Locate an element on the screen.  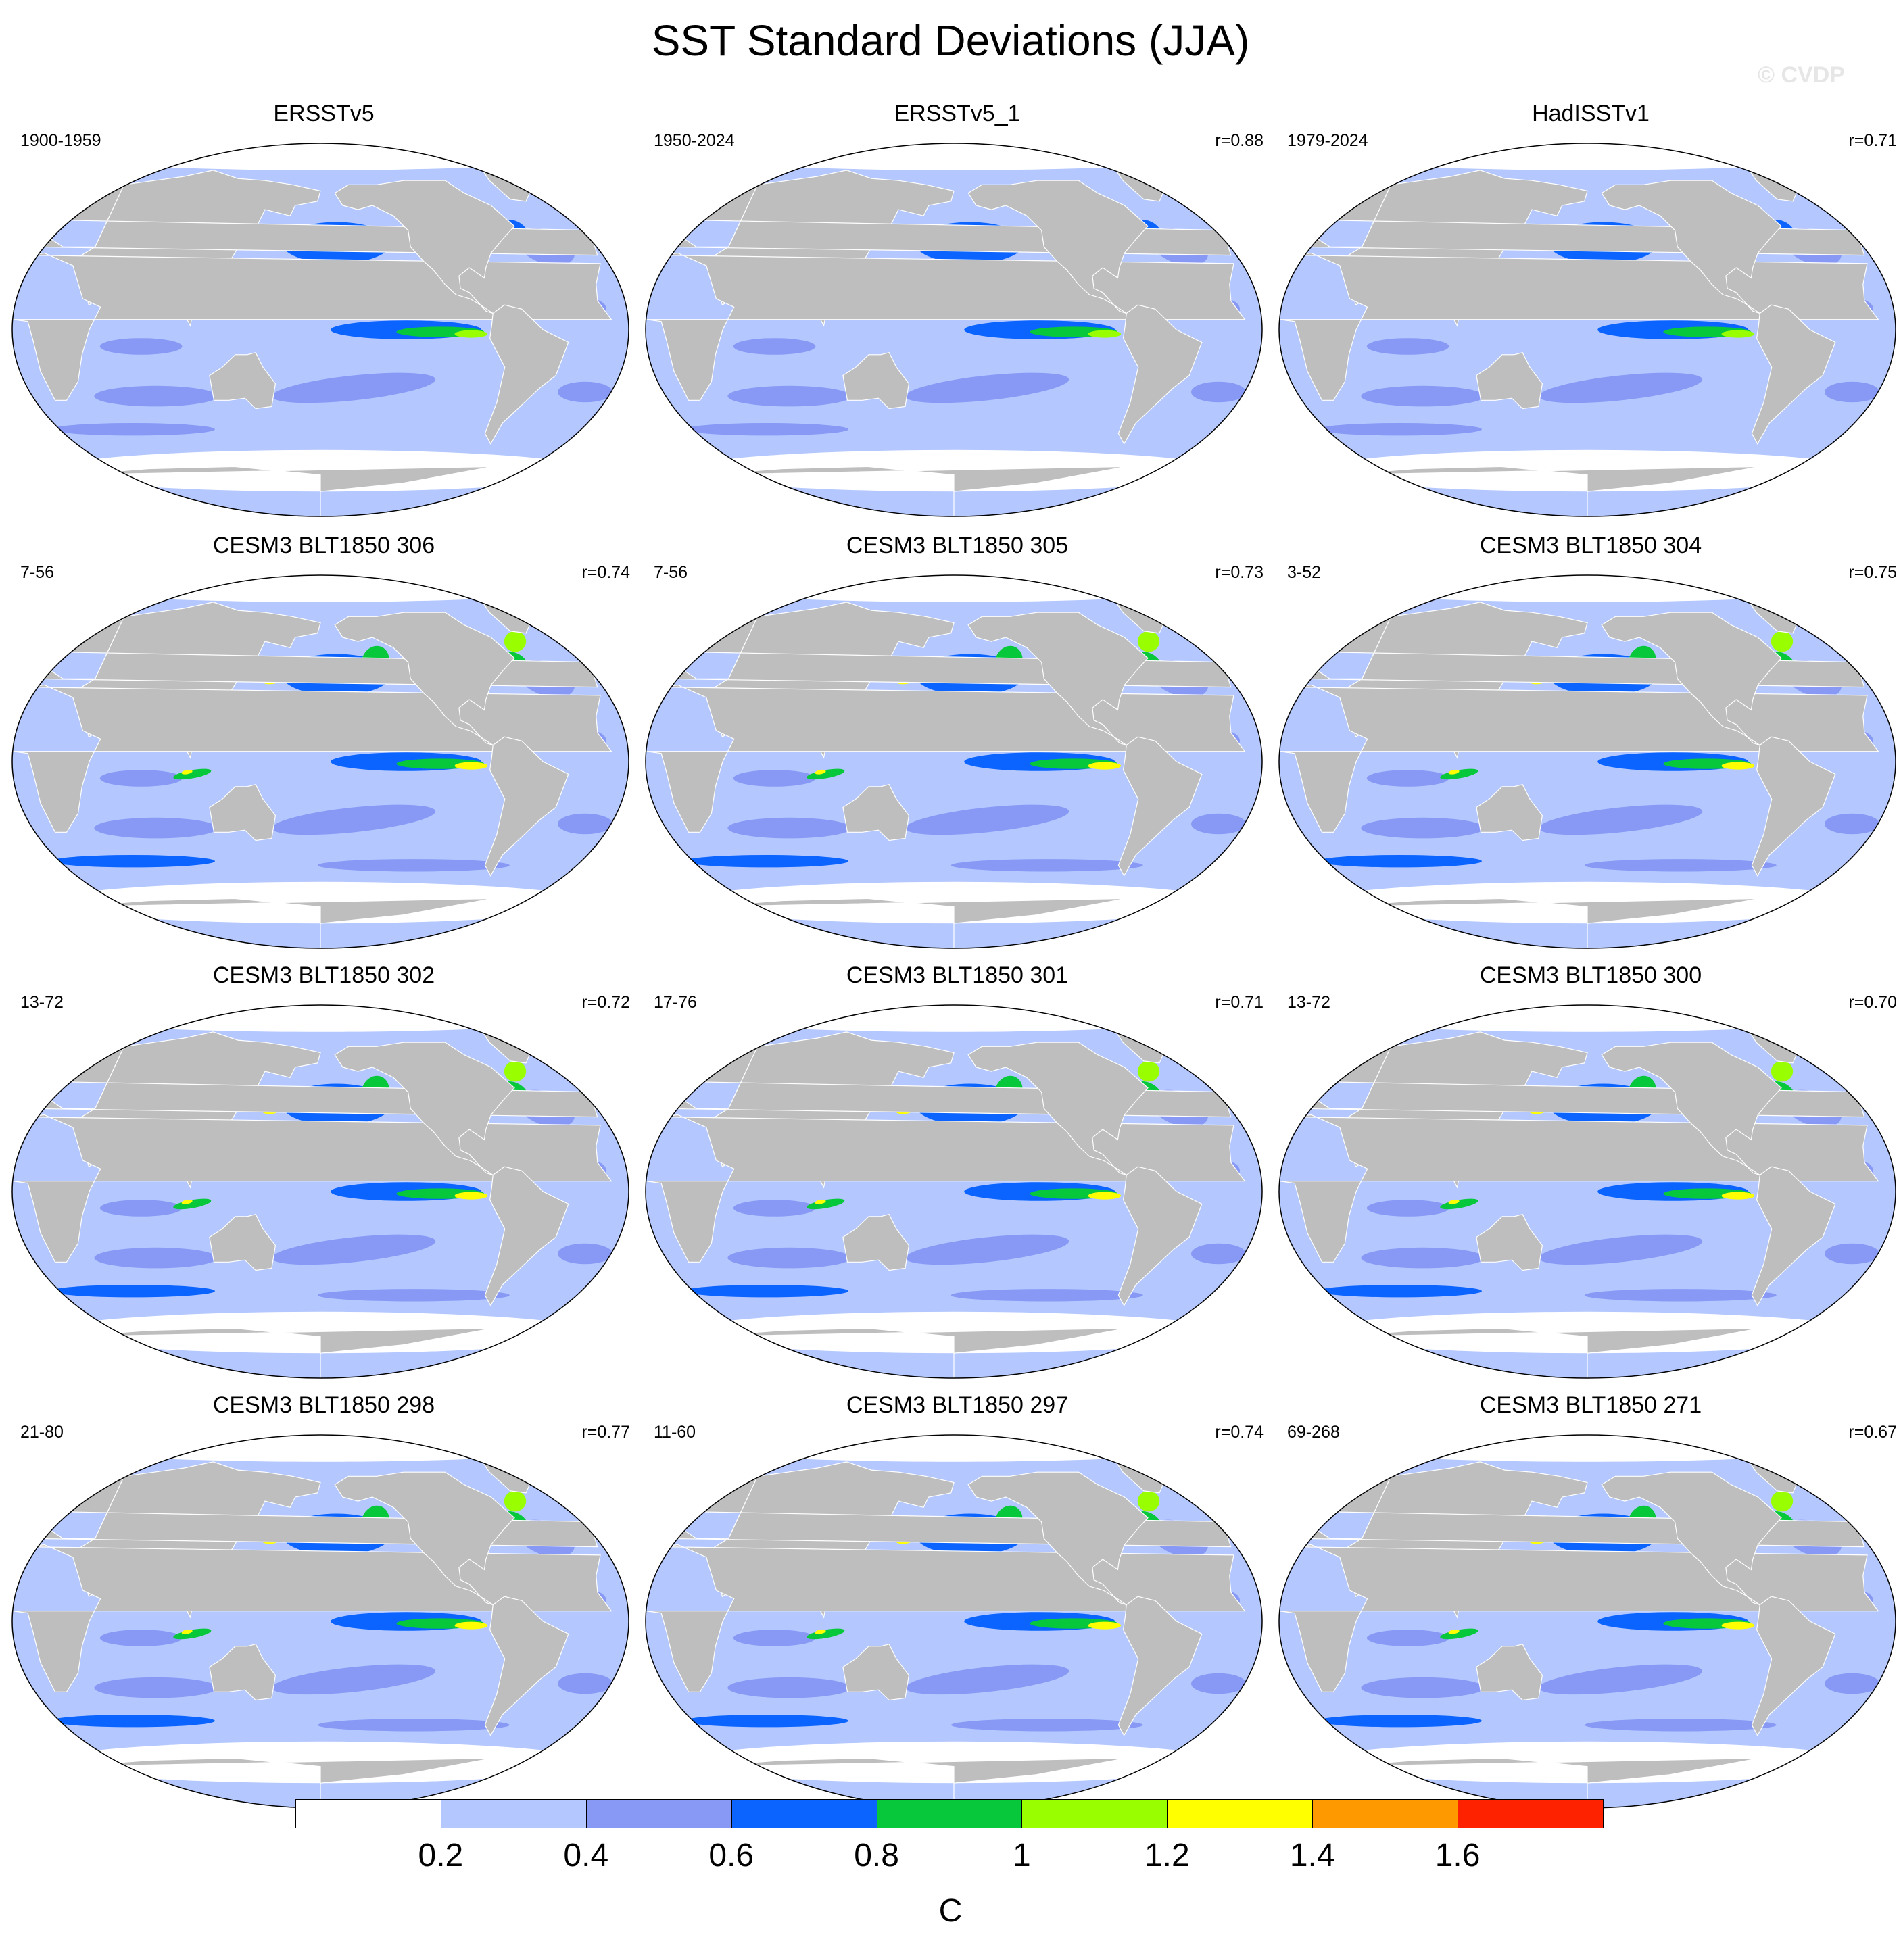
panel-correlation: r=0.67 is located at coordinates (1872, 1433).